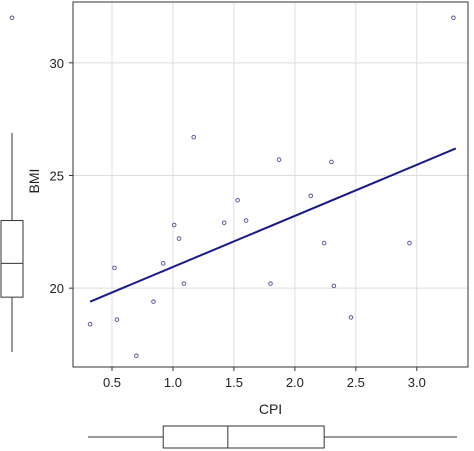  Describe the element at coordinates (243, 437) in the screenshot. I see `x-boxplot-box` at that location.